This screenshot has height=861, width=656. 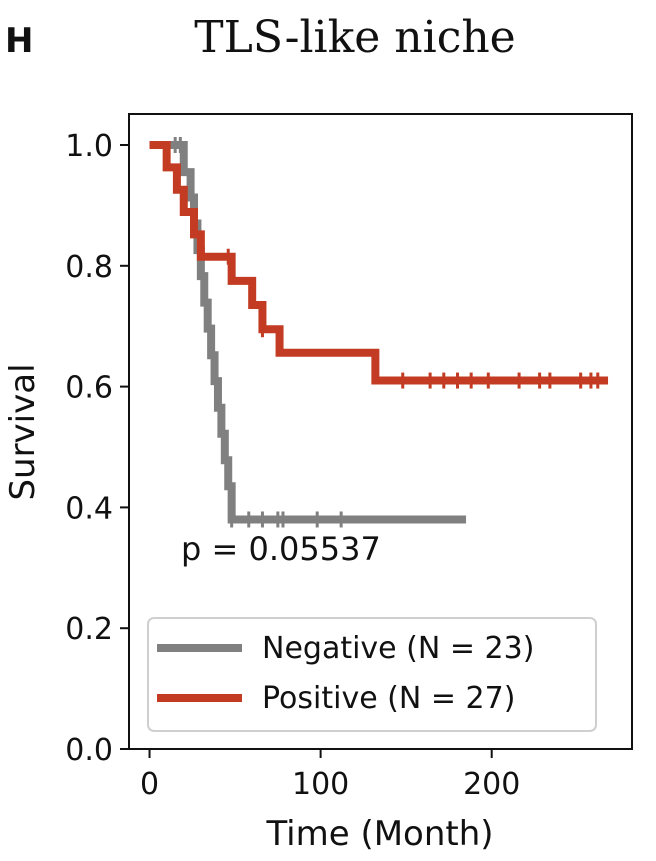 What do you see at coordinates (23, 431) in the screenshot?
I see `y-axis-label: Survival` at bounding box center [23, 431].